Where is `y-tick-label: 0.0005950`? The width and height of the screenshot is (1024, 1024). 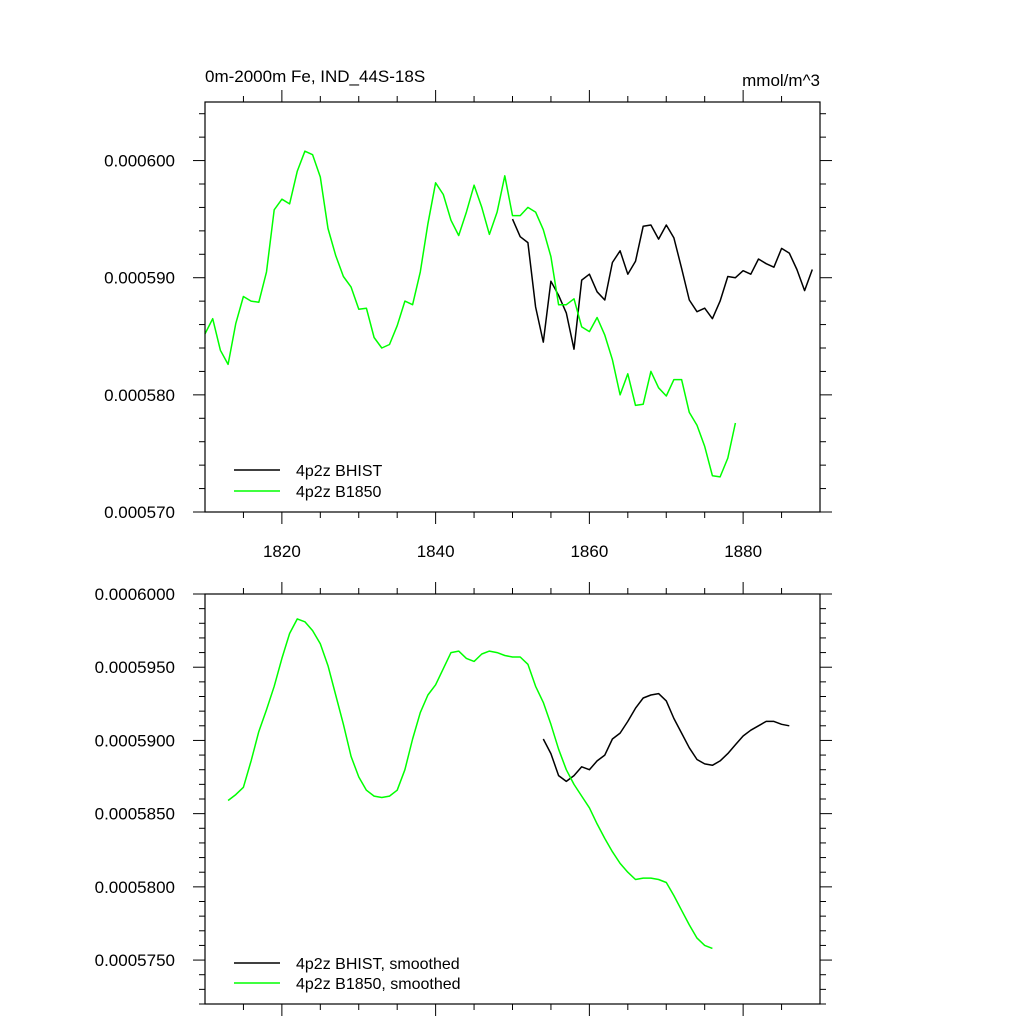 y-tick-label: 0.0005950 is located at coordinates (135, 667).